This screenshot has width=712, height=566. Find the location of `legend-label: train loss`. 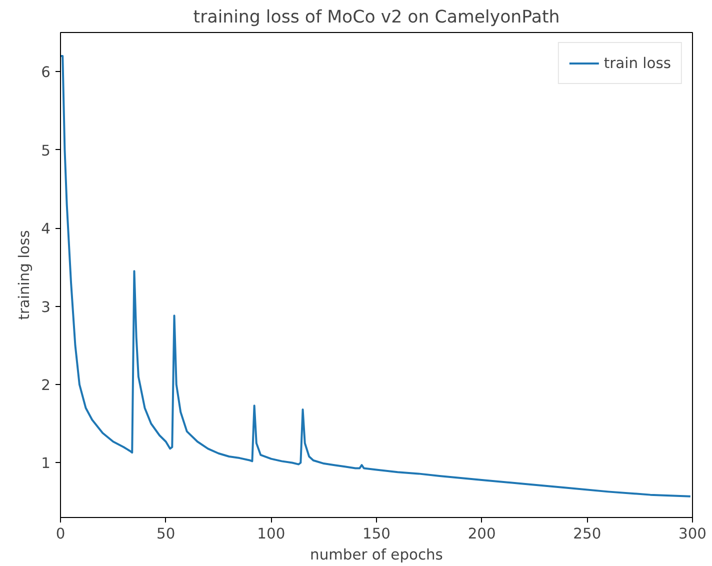

legend-label: train loss is located at coordinates (637, 63).